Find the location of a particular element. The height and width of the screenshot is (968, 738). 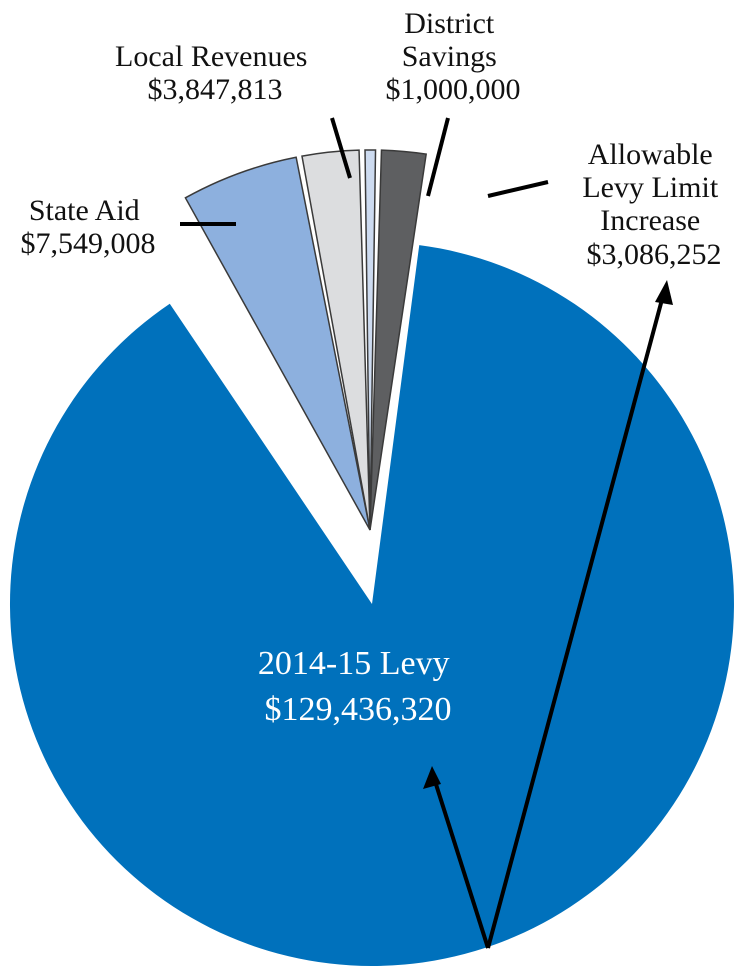

levy-limit-label: Allowable Levy Limit Increase $3,086,252 is located at coordinates (653, 204).